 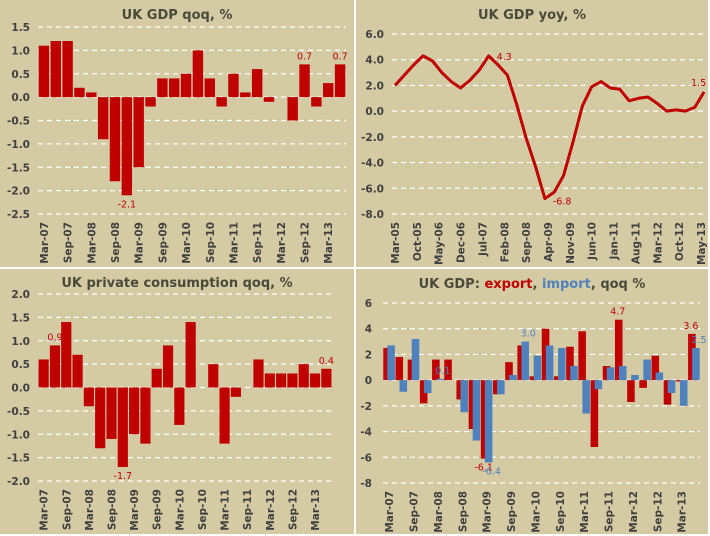 I want to click on chart-title: UK private consumption qoq, %, so click(x=176, y=283).